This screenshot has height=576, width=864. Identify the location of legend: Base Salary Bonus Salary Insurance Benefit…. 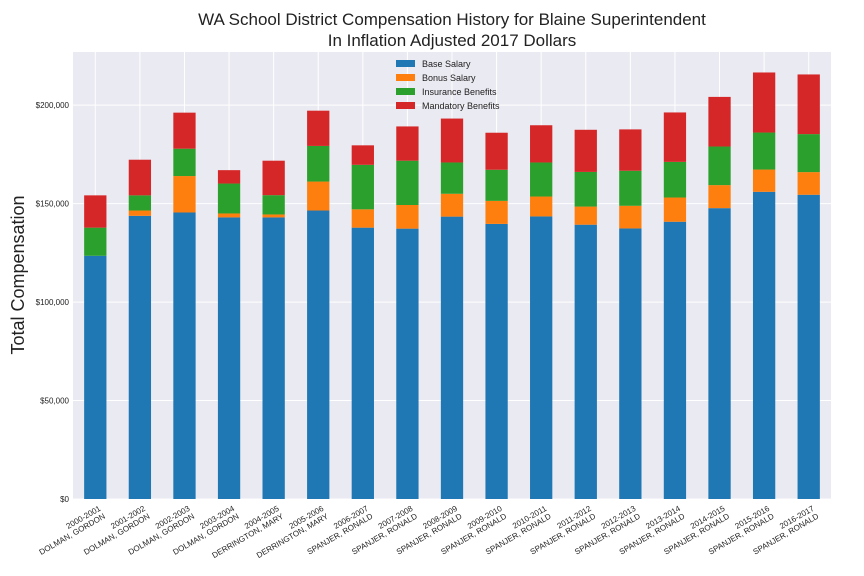
(448, 85).